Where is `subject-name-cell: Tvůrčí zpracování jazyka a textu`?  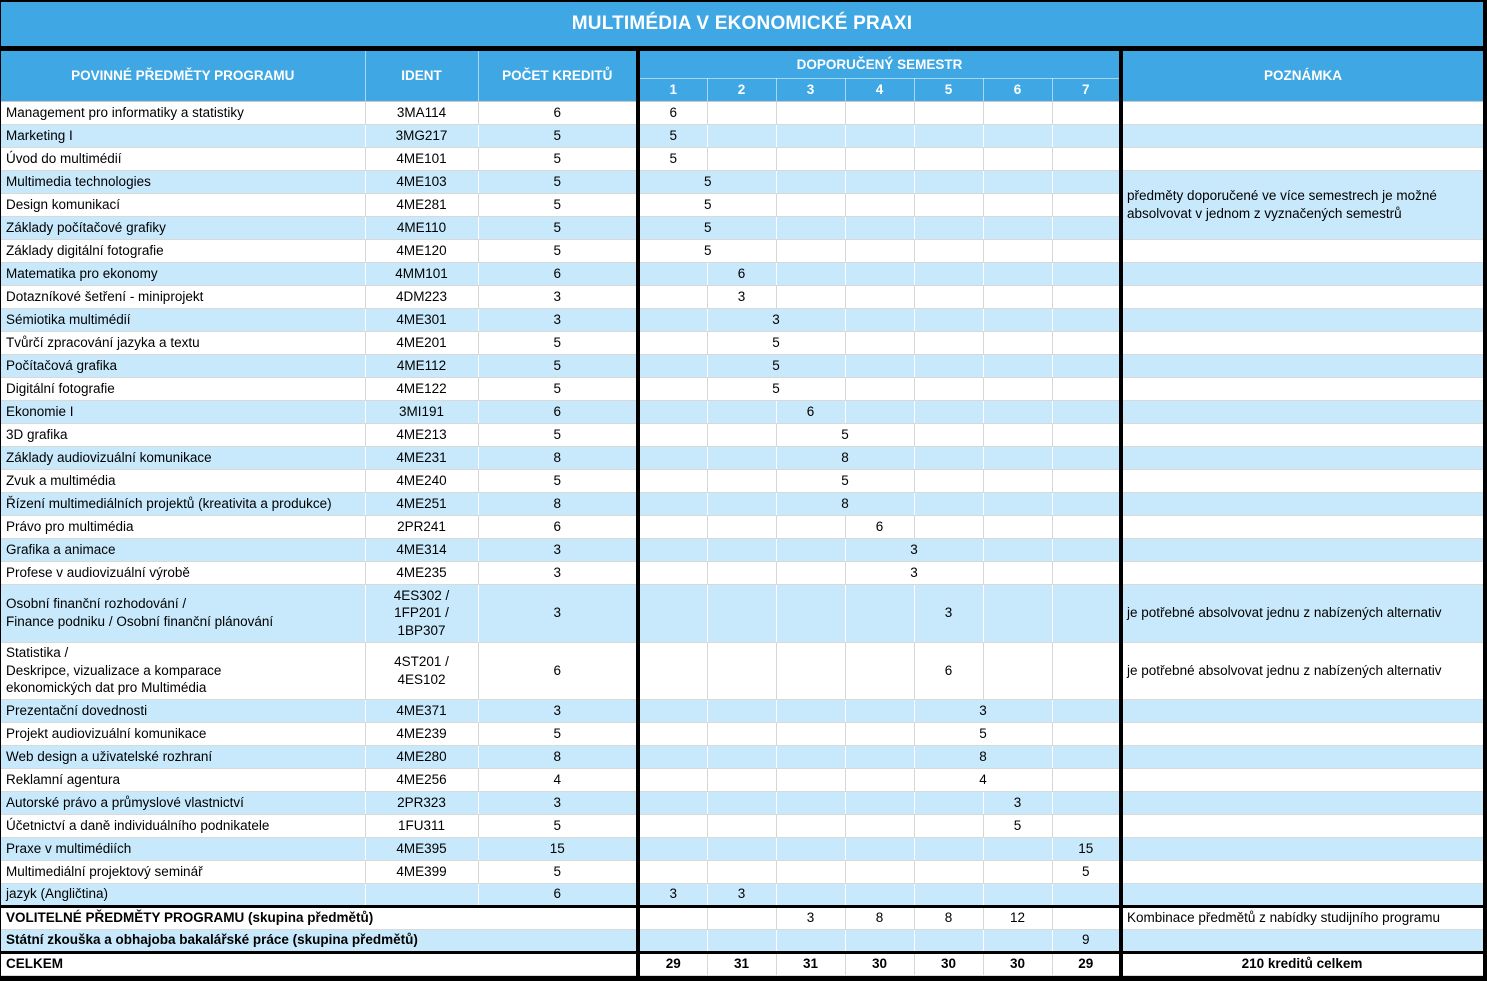 subject-name-cell: Tvůrčí zpracování jazyka a textu is located at coordinates (183, 343).